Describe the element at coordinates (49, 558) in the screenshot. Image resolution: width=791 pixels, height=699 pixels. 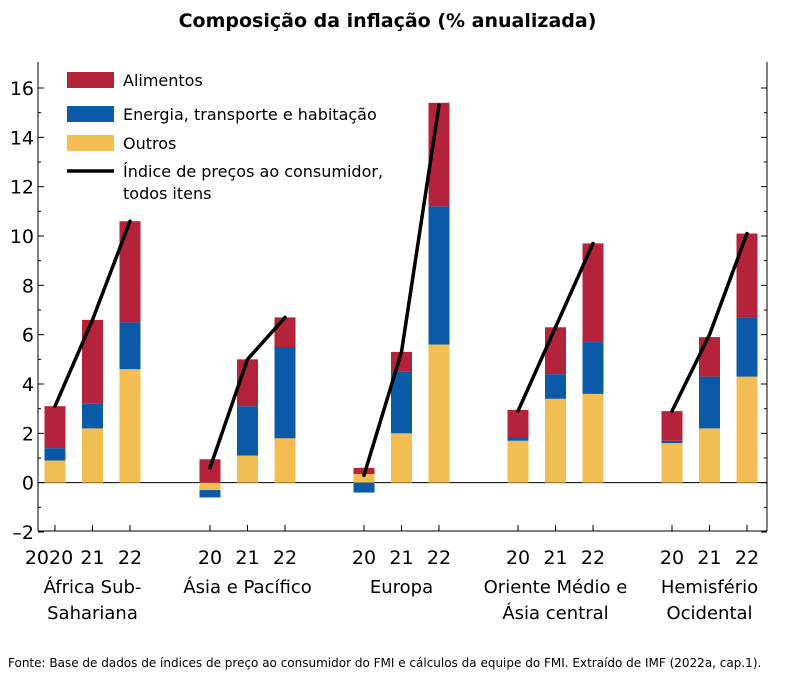
I see `x-year-label: 2020` at that location.